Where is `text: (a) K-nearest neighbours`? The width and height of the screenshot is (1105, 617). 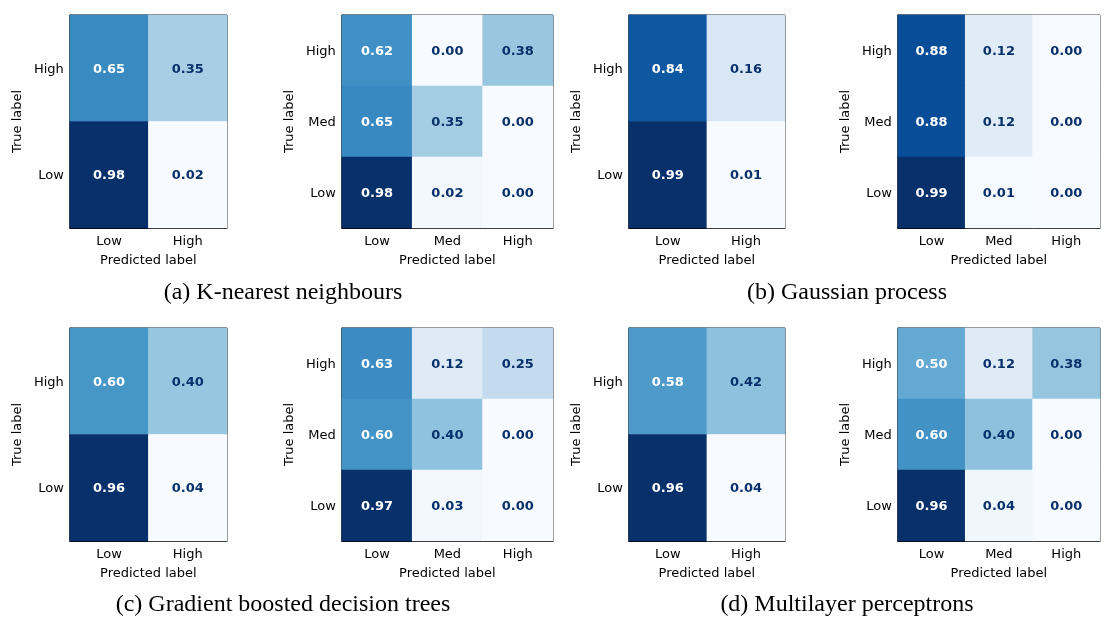 text: (a) K-nearest neighbours is located at coordinates (283, 291).